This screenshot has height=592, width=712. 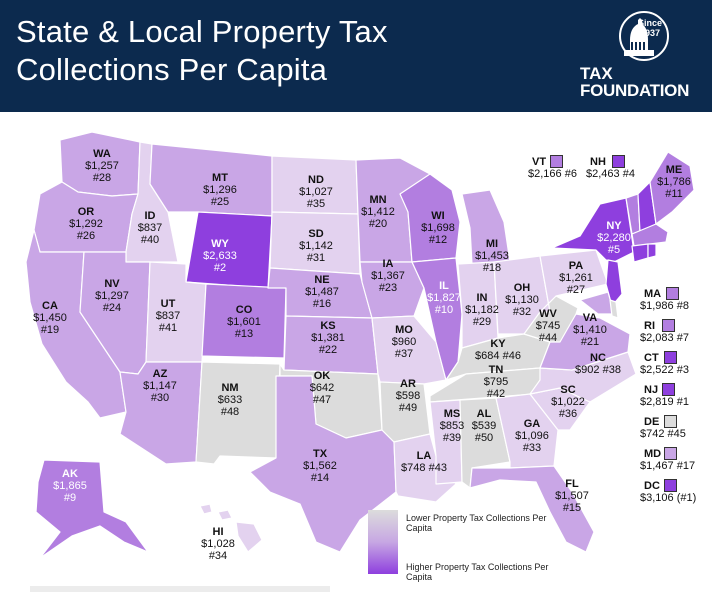 I want to click on state-label-la: LA $748 #43, so click(x=424, y=462).